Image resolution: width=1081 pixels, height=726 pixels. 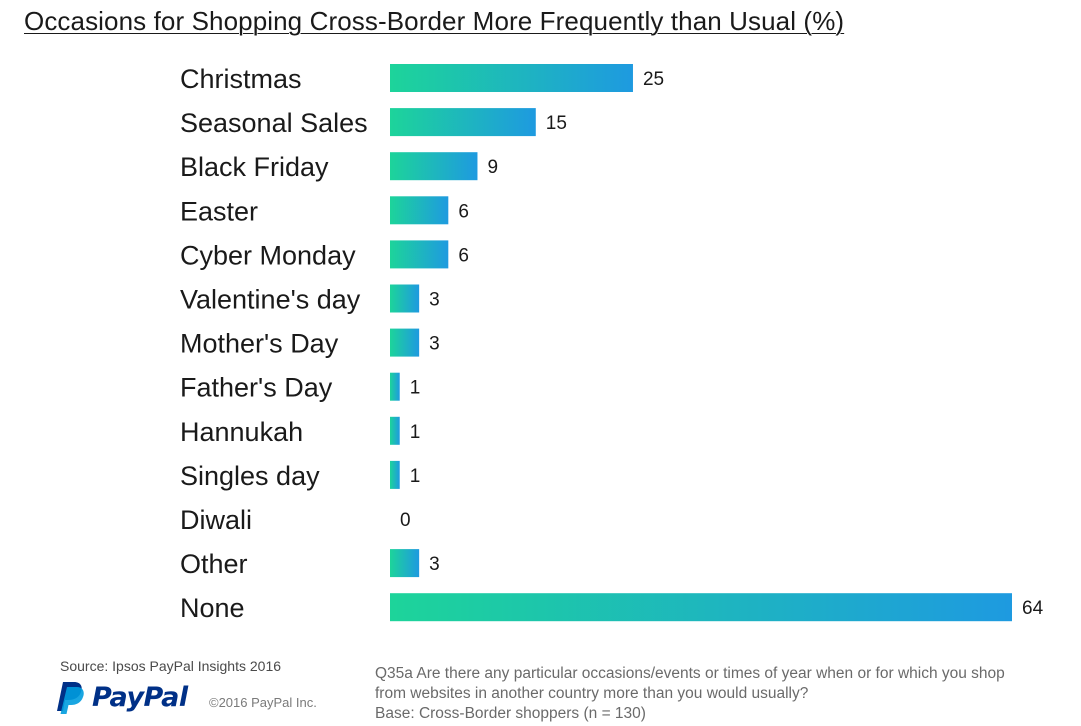 I want to click on category-label: Seasonal Sales, so click(x=274, y=123).